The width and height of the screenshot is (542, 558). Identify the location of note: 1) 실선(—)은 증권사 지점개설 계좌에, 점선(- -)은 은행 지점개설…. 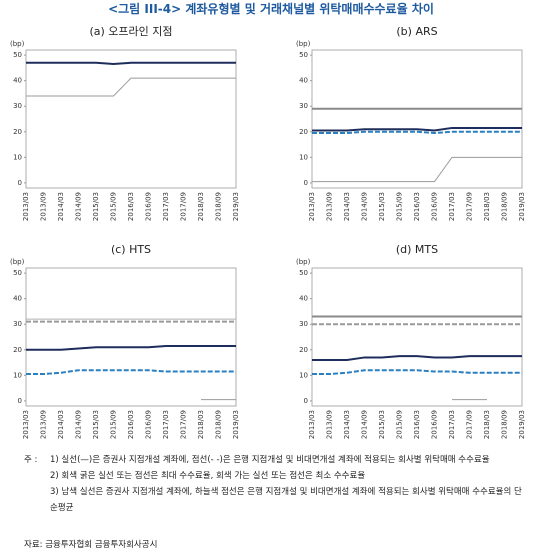
(270, 460).